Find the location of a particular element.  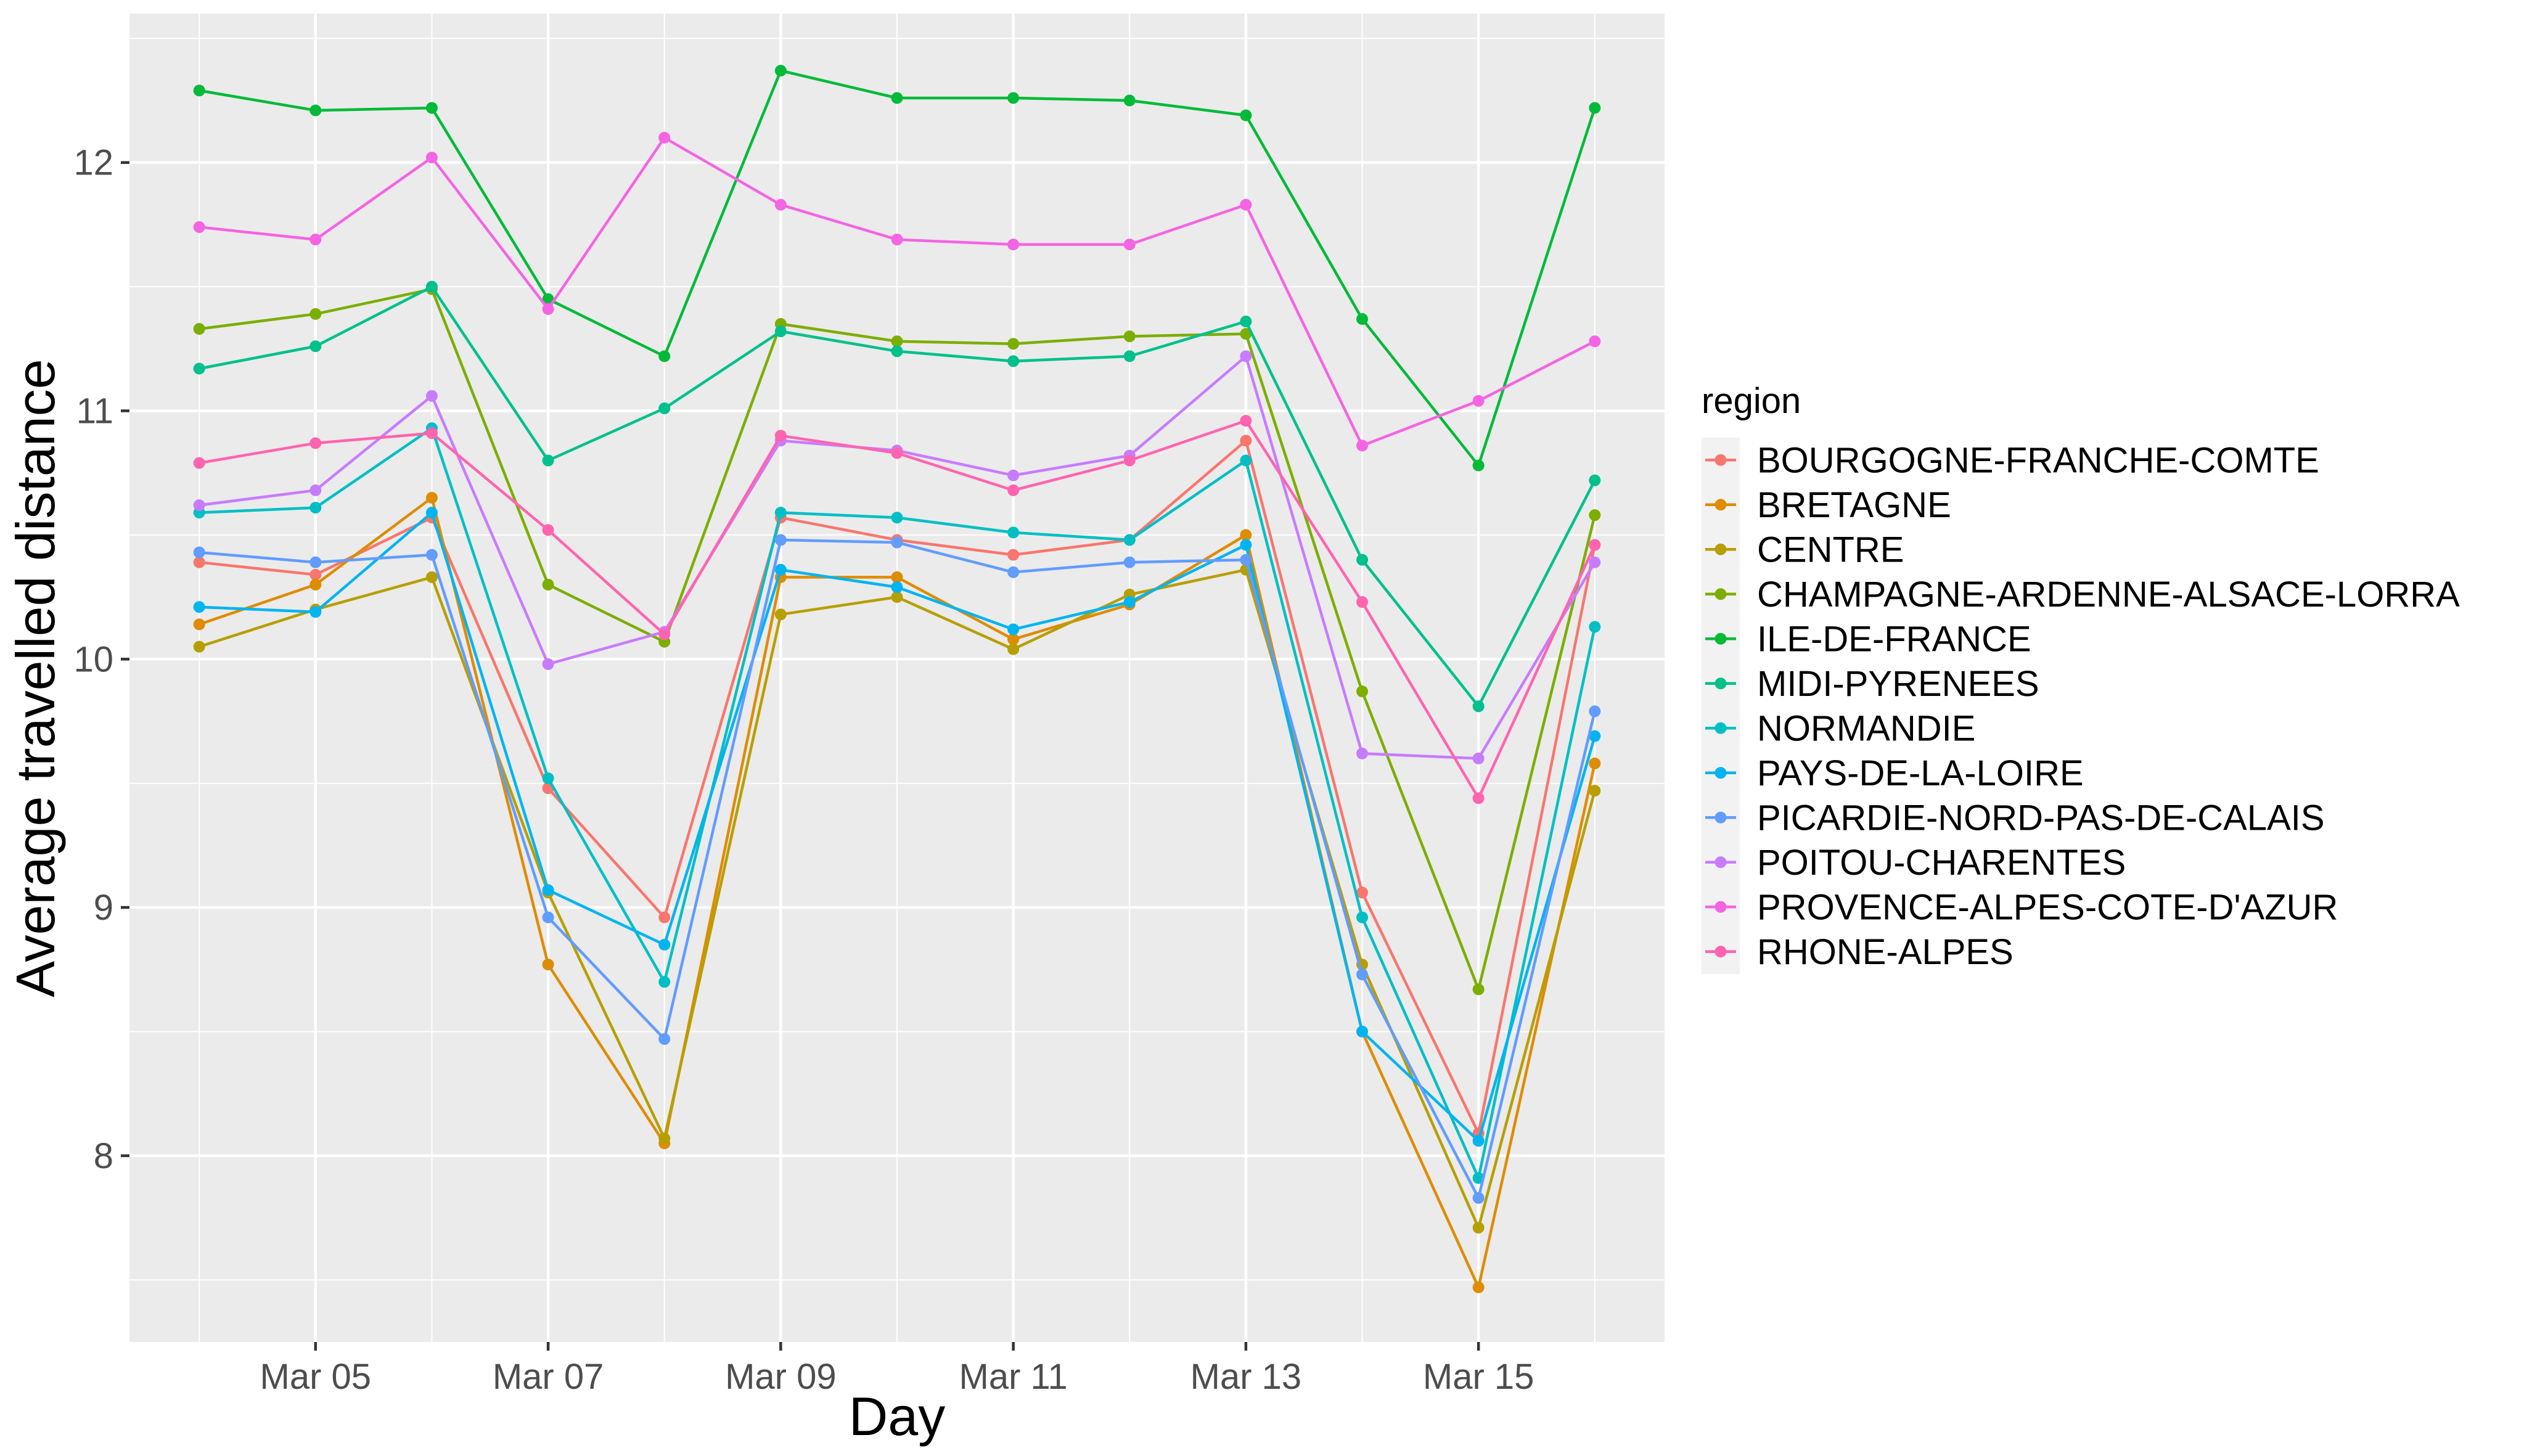

x-axis-title: Day is located at coordinates (898, 1417).